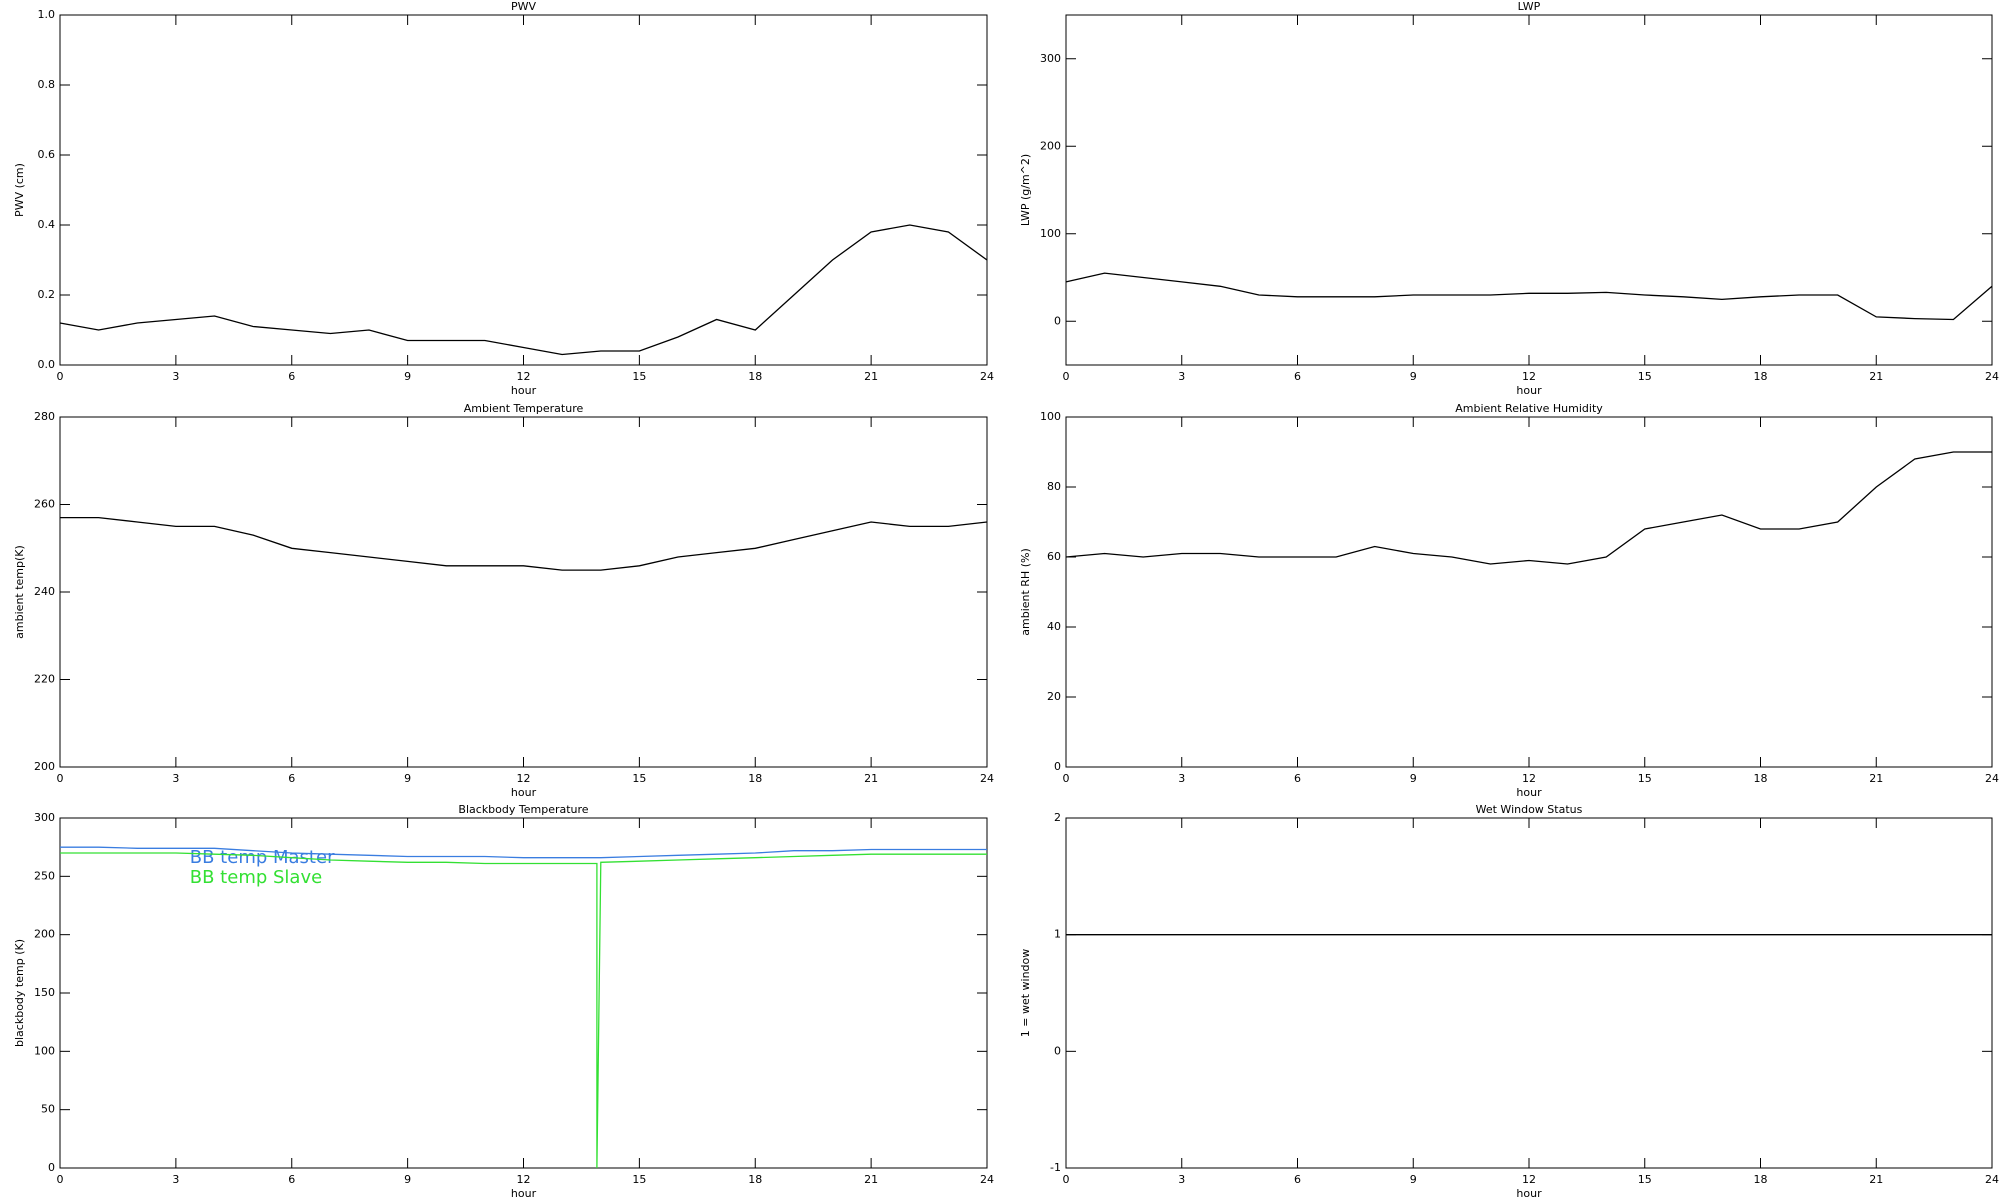 The width and height of the screenshot is (2000, 1200). I want to click on y-tick-label: 150, so click(44, 992).